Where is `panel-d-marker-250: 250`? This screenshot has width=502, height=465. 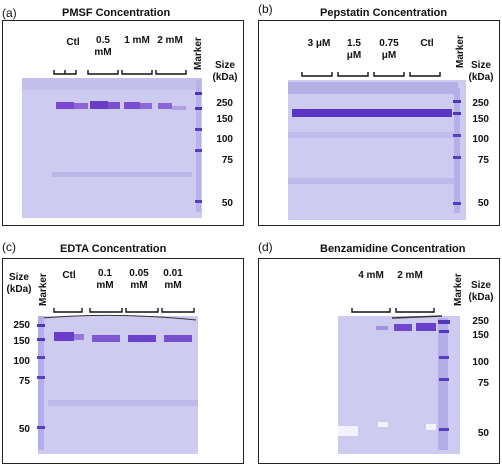
panel-d-marker-250: 250 is located at coordinates (480, 321).